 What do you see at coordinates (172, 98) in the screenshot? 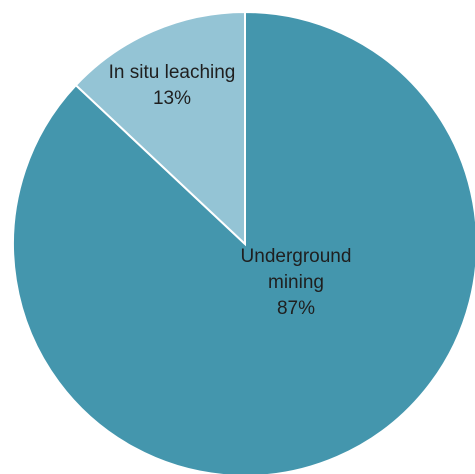
I see `slice-value-label: 13%` at bounding box center [172, 98].